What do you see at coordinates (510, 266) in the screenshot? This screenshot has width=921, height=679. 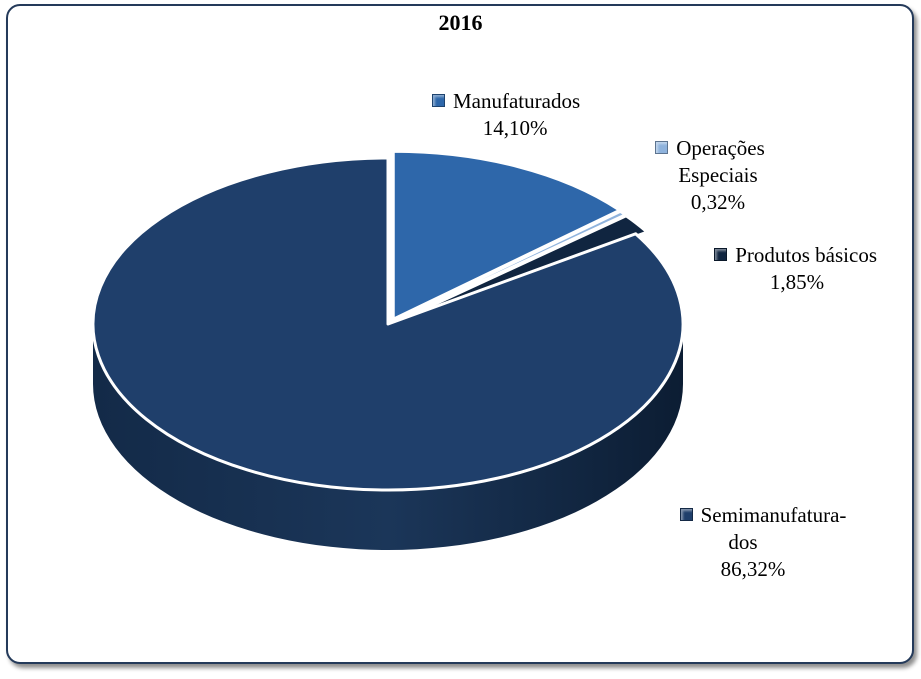 I see `slice-opera-es-especiais` at bounding box center [510, 266].